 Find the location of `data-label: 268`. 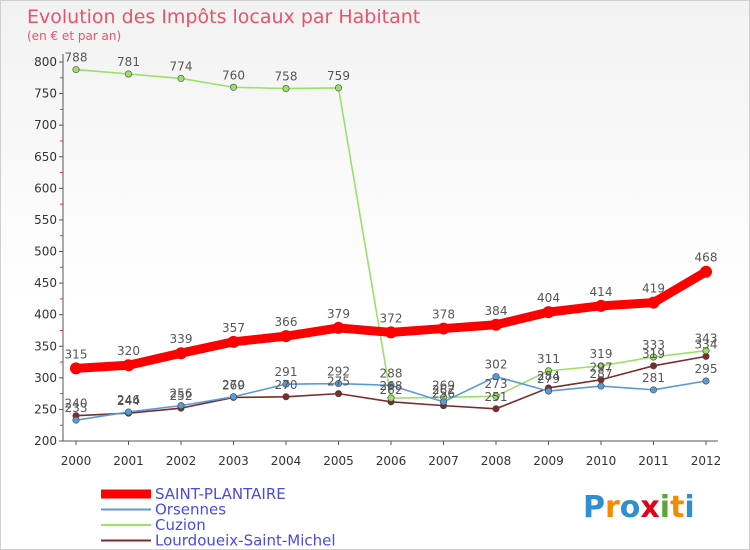

data-label: 268 is located at coordinates (391, 386).